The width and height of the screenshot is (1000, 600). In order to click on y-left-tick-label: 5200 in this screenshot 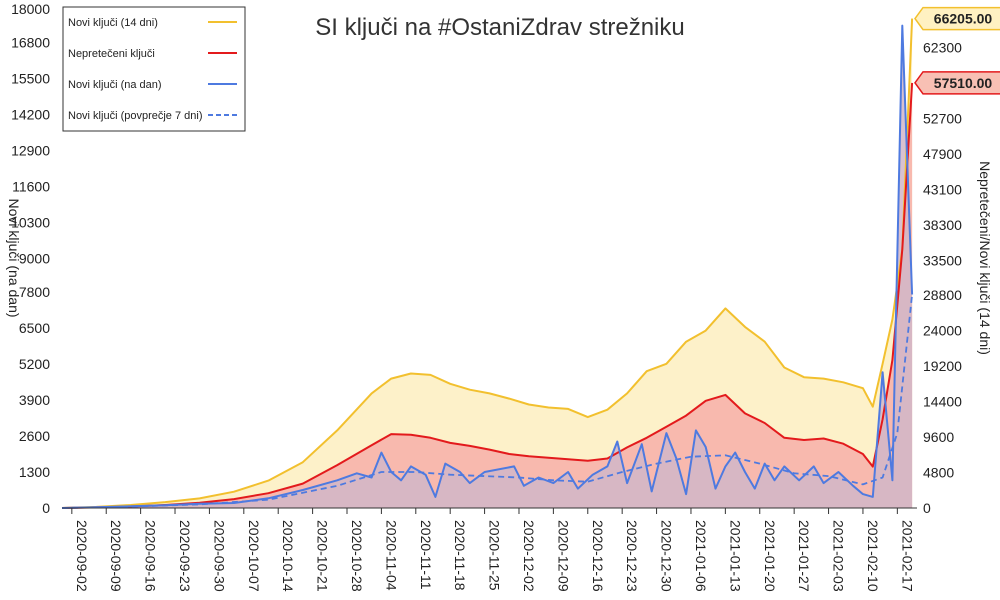, I will do `click(34, 364)`.